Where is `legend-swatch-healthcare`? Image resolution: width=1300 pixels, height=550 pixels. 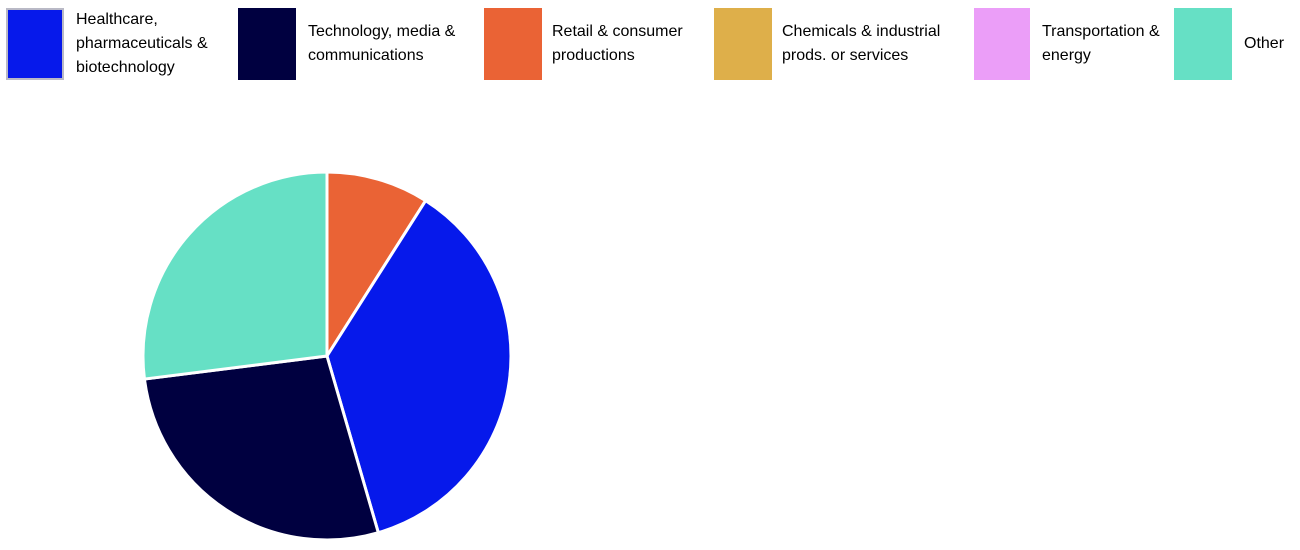 legend-swatch-healthcare is located at coordinates (35, 44).